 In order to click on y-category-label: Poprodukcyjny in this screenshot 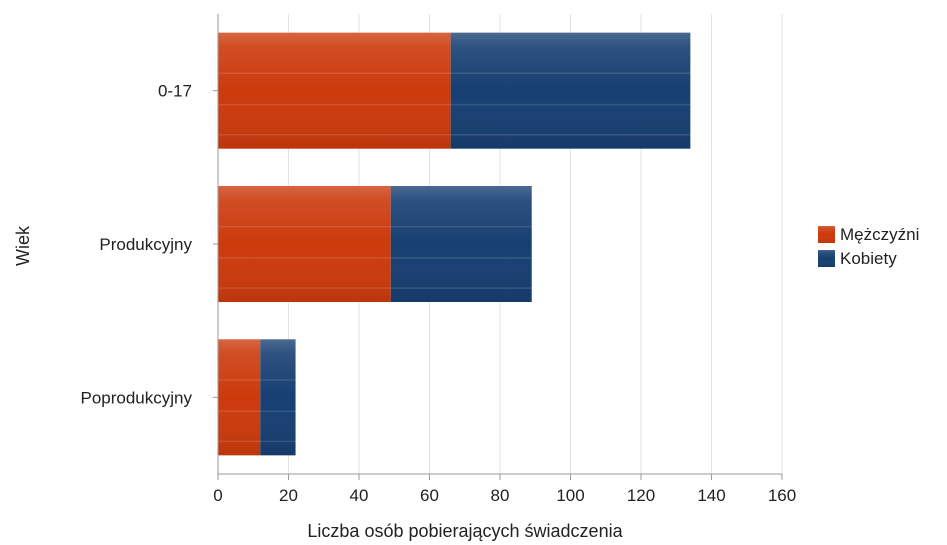, I will do `click(136, 397)`.